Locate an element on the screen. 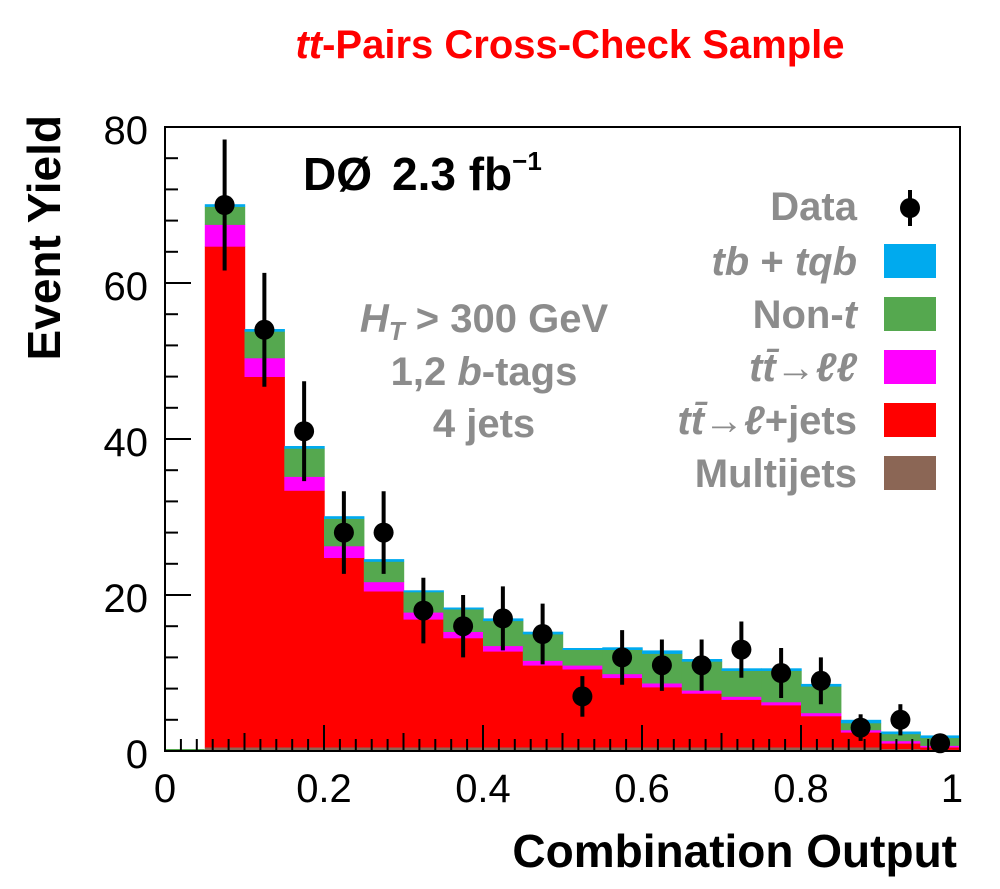  y-tick-label: 80 is located at coordinates (126, 131).